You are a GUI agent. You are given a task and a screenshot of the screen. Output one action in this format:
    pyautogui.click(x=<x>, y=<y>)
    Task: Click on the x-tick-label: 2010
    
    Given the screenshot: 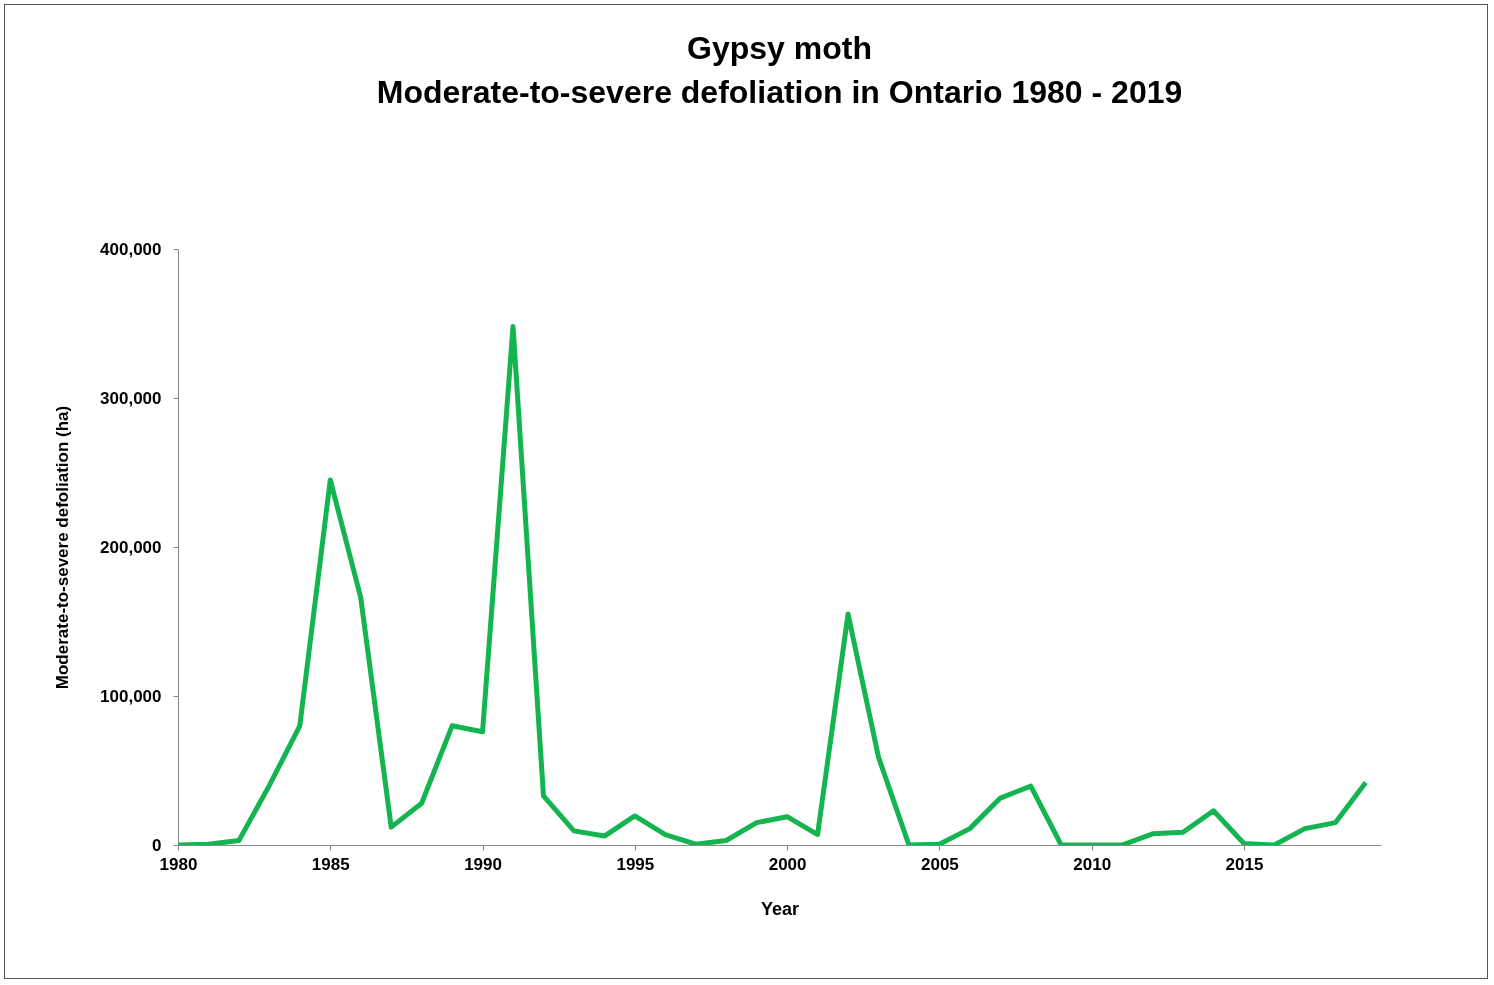 What is the action you would take?
    pyautogui.click(x=1092, y=864)
    